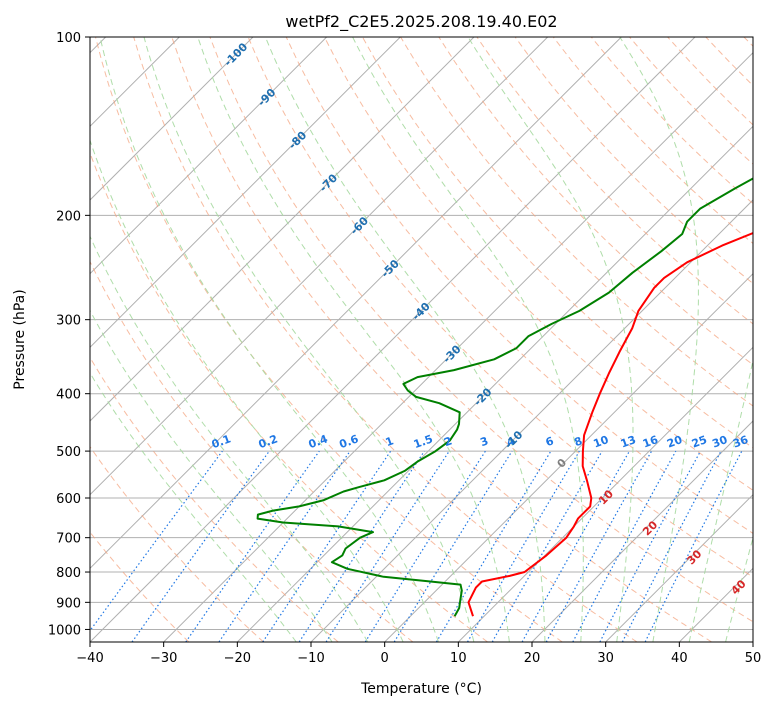  Describe the element at coordinates (237, 658) in the screenshot. I see `x-tick-label: −20` at that location.